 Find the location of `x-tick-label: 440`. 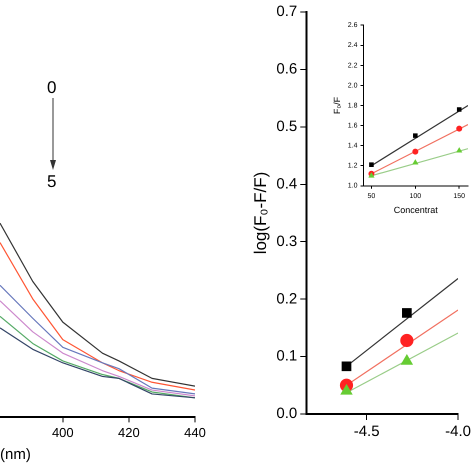

x-tick-label: 440 is located at coordinates (195, 432).